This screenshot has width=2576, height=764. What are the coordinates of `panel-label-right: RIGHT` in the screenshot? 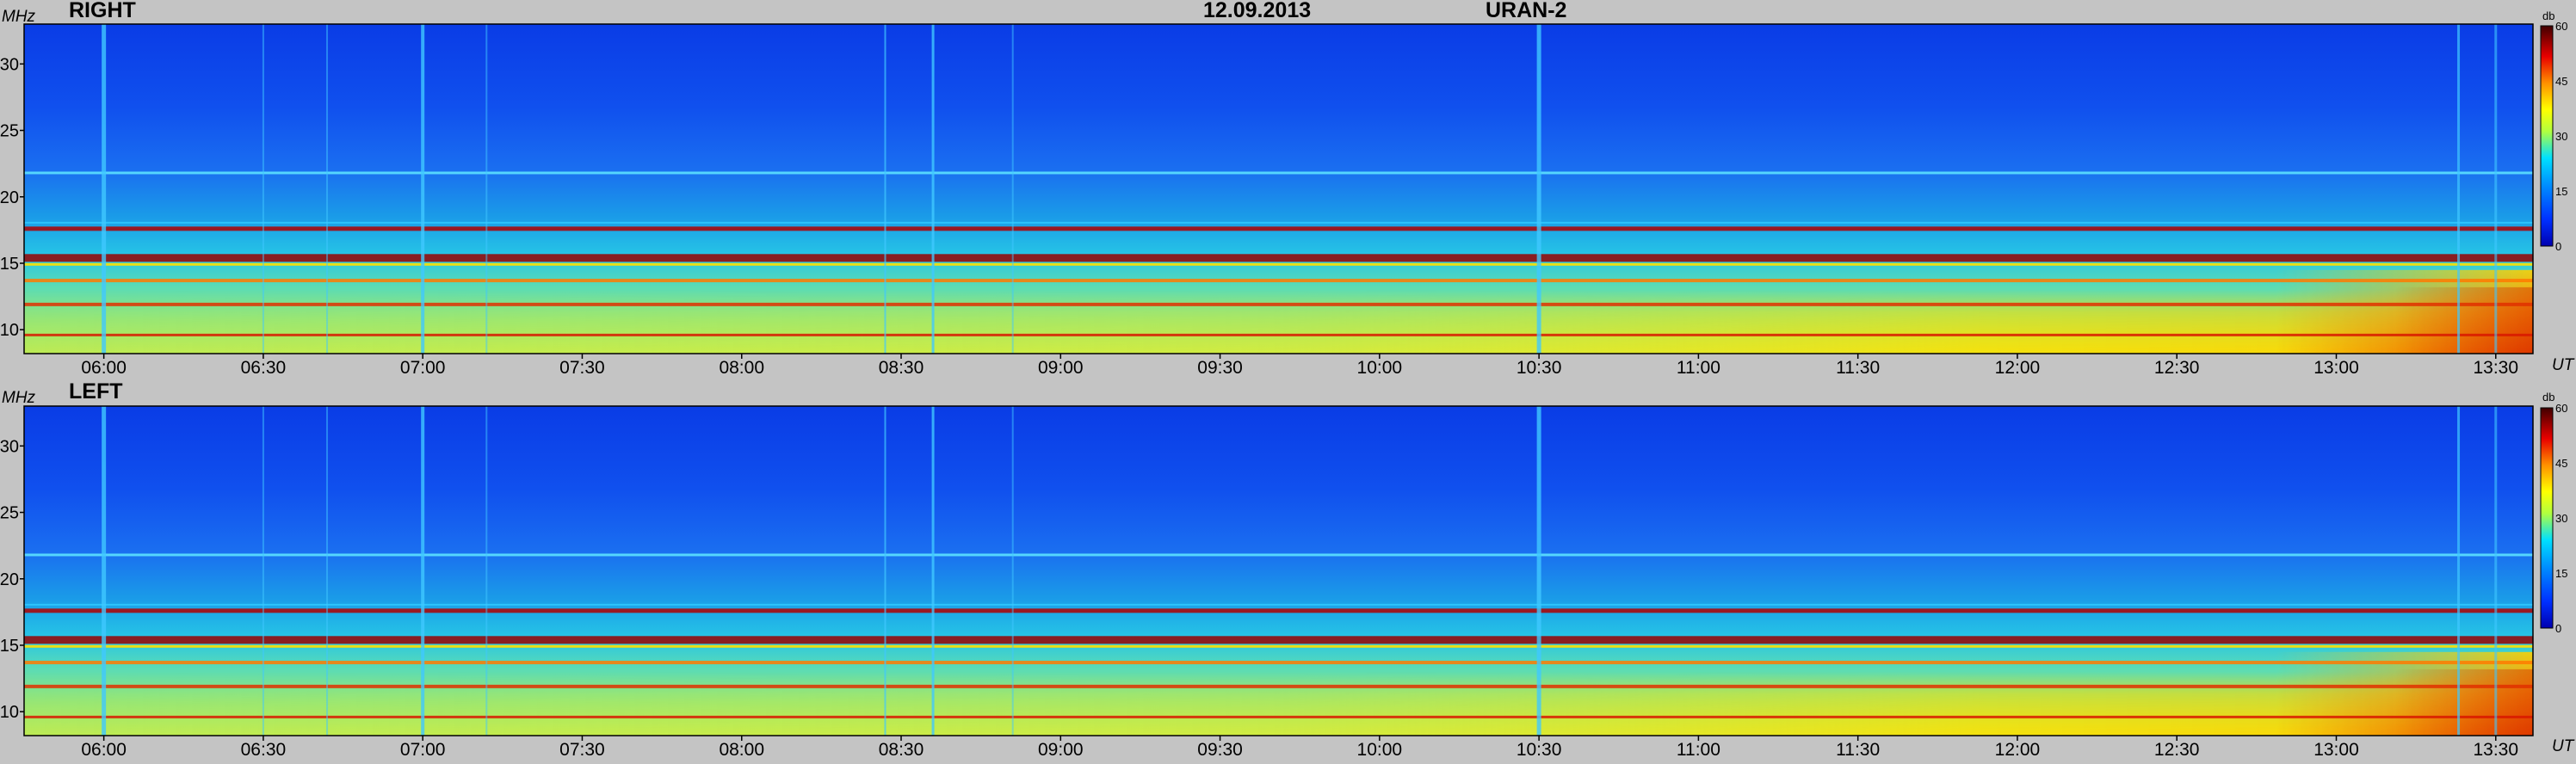 It's located at (102, 11).